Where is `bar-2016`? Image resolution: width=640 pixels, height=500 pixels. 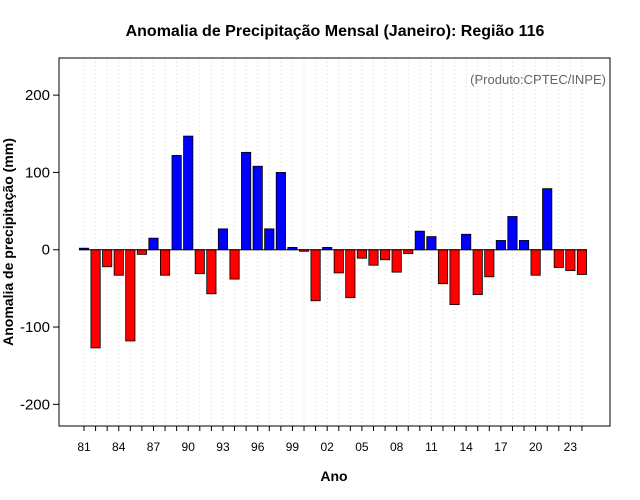 bar-2016 is located at coordinates (489, 263).